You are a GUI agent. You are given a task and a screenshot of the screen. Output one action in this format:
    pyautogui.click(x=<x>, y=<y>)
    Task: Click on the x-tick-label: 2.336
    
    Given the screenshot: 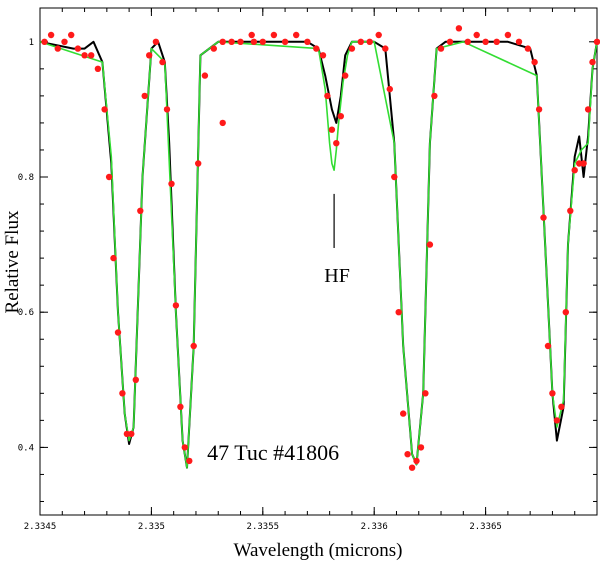 What is the action you would take?
    pyautogui.click(x=374, y=527)
    